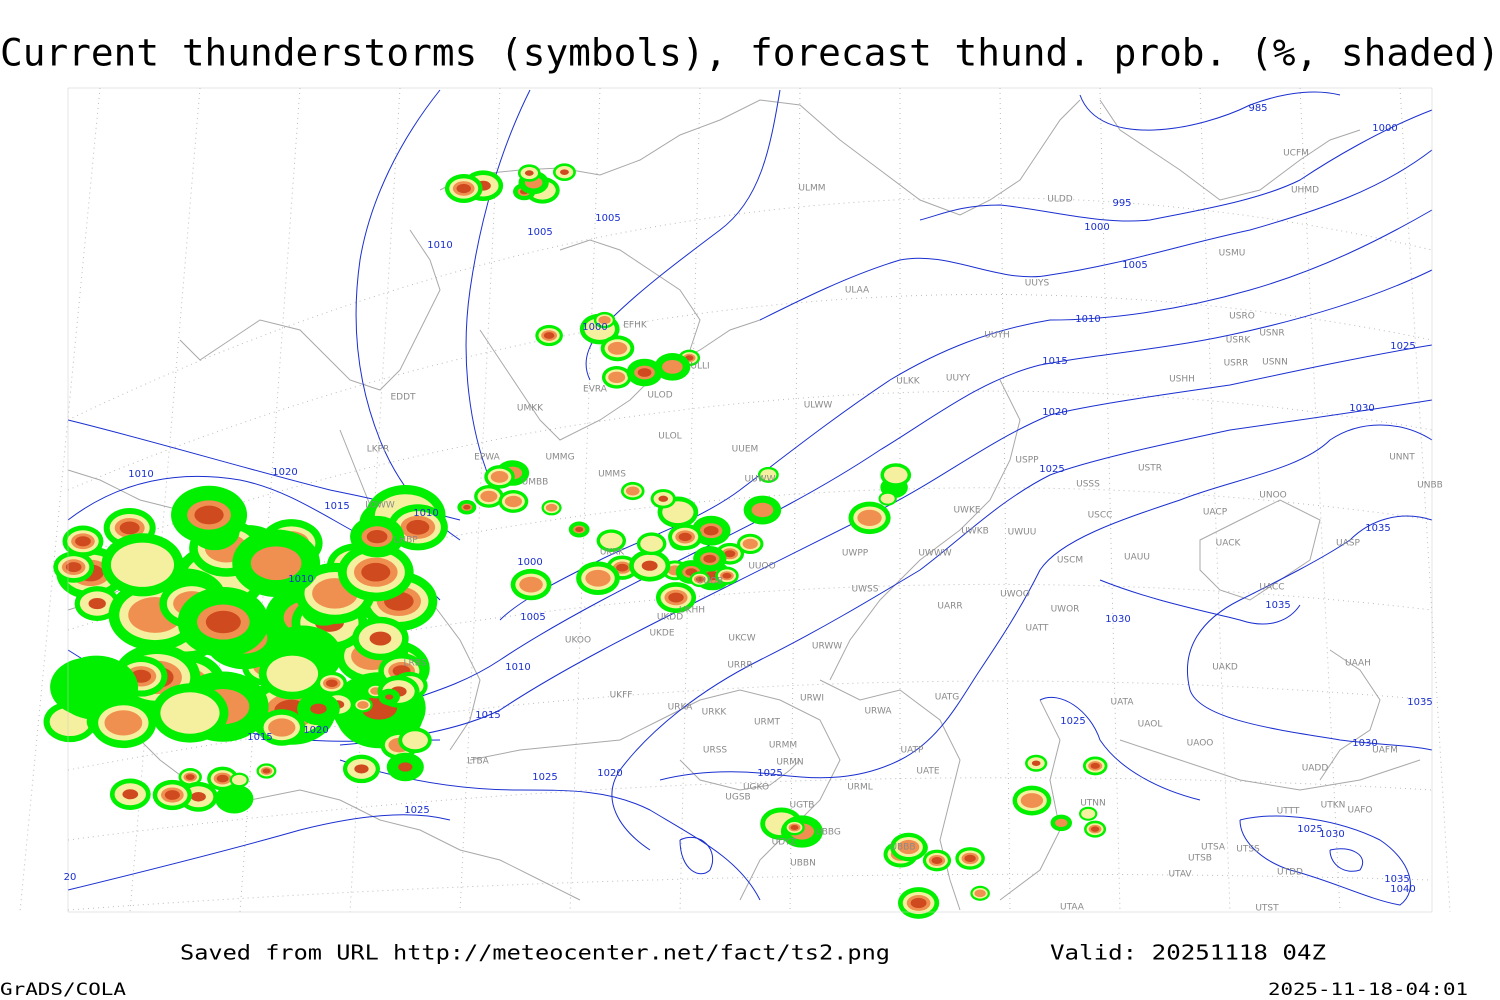  Describe the element at coordinates (949, 607) in the screenshot. I see `station-label: UARR` at that location.